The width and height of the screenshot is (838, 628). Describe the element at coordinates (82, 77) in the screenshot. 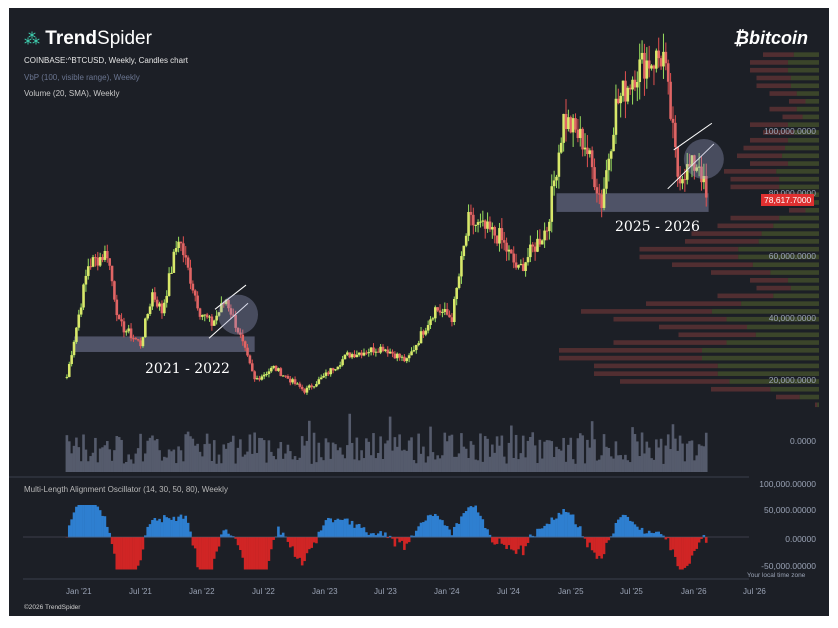

I see `vbp-line: VbP (100, visible range), Weekly` at that location.